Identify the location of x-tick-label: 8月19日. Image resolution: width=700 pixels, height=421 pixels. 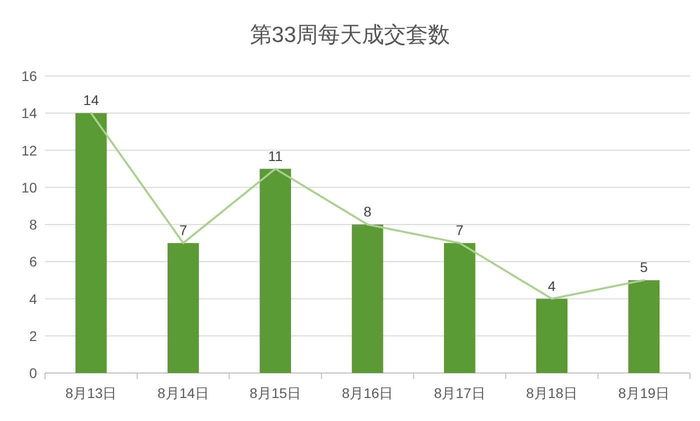
(644, 393).